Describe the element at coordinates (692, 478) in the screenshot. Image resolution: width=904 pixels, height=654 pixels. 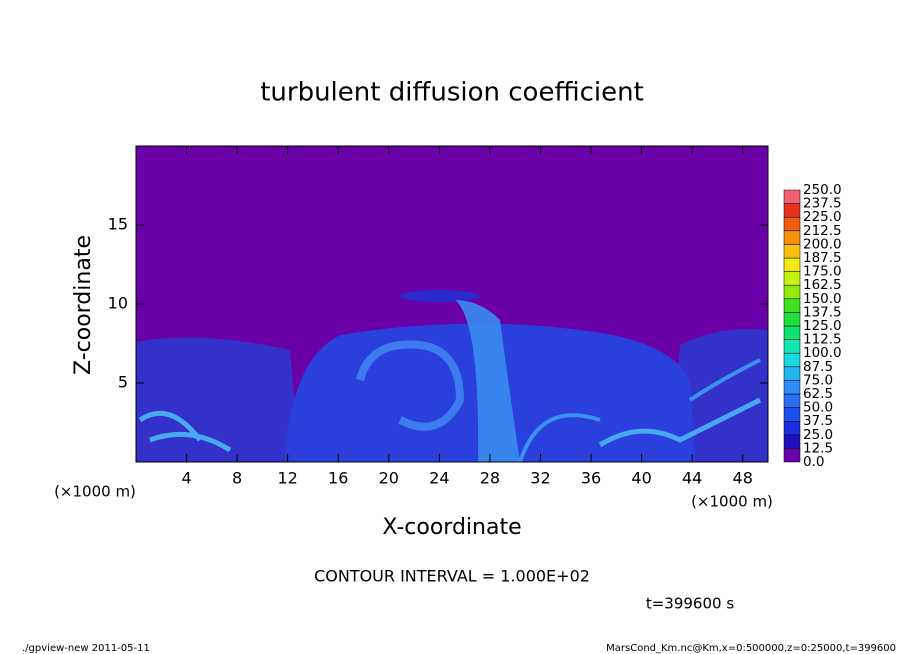
I see `x-tick-label: 44` at that location.